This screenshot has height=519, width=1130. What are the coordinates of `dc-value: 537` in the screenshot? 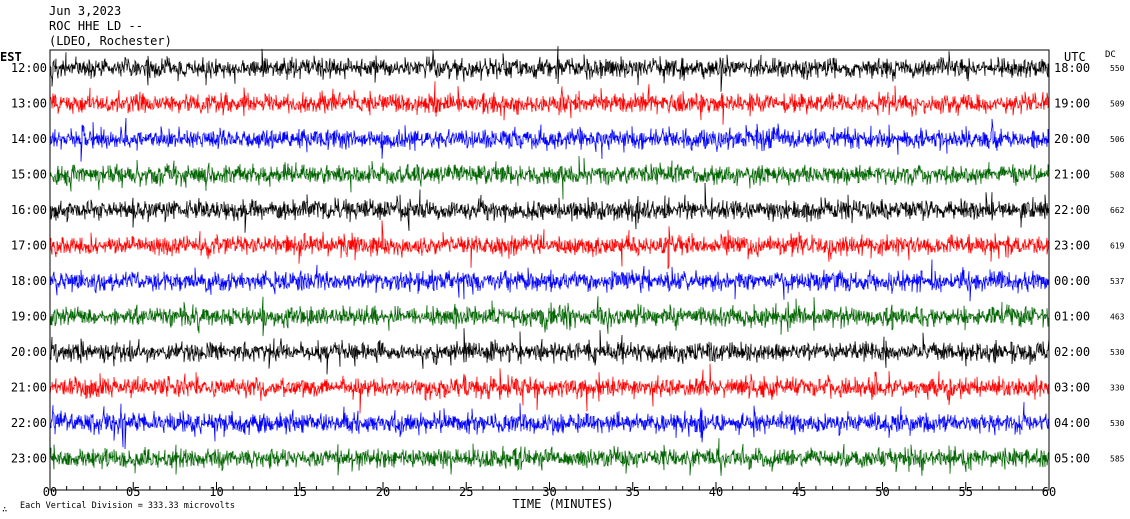 It's located at (1117, 281).